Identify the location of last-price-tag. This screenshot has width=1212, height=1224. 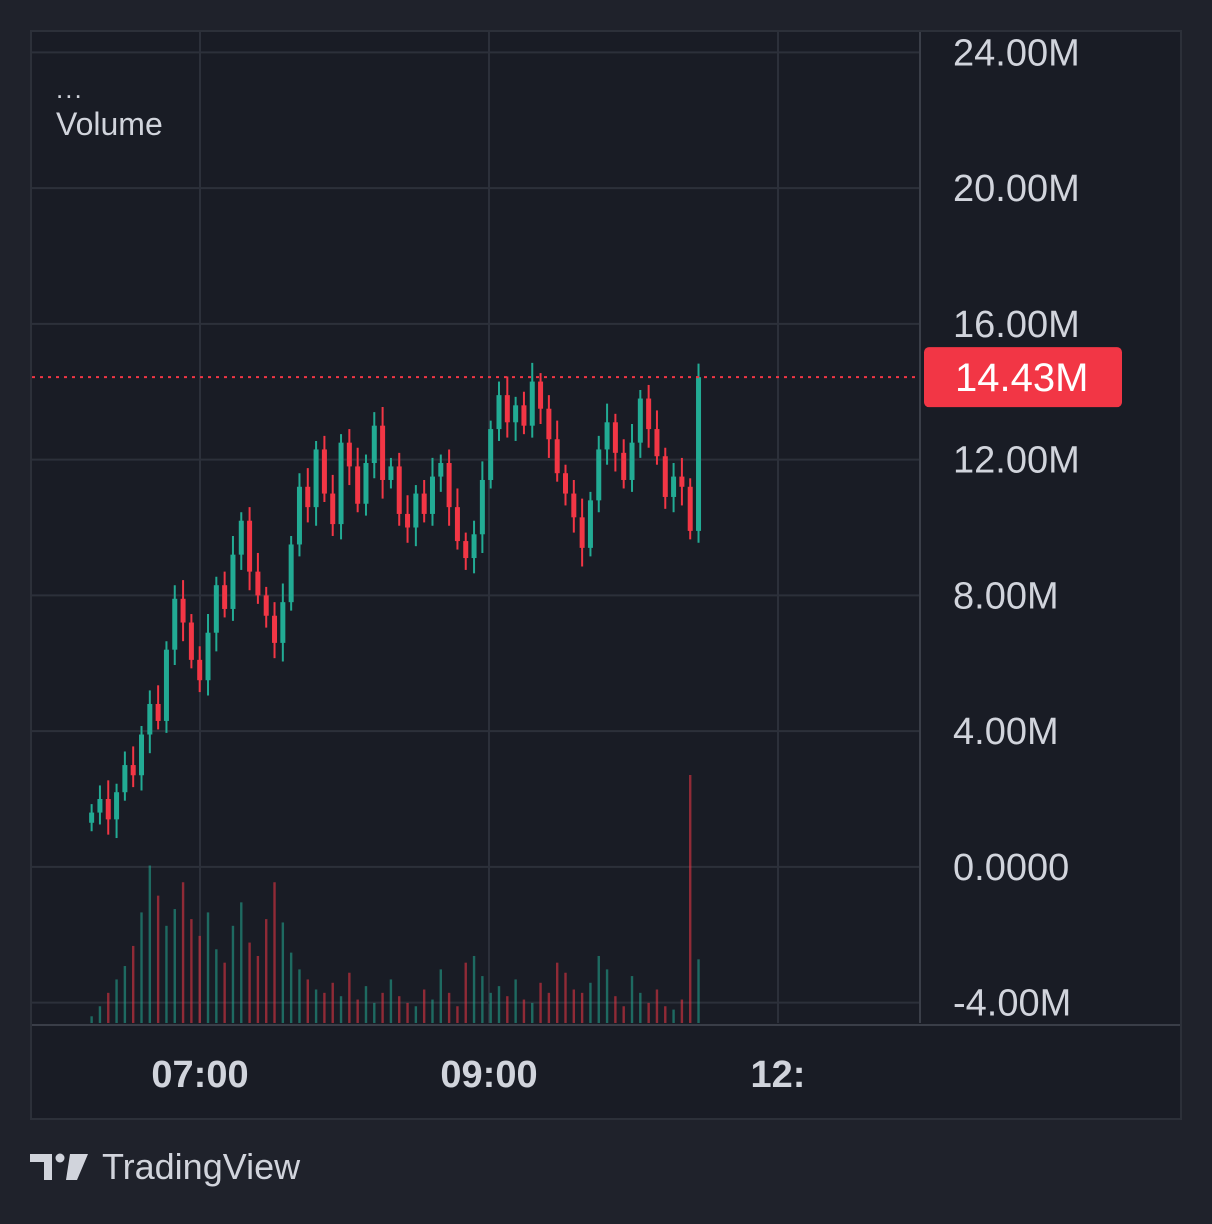
(1023, 377).